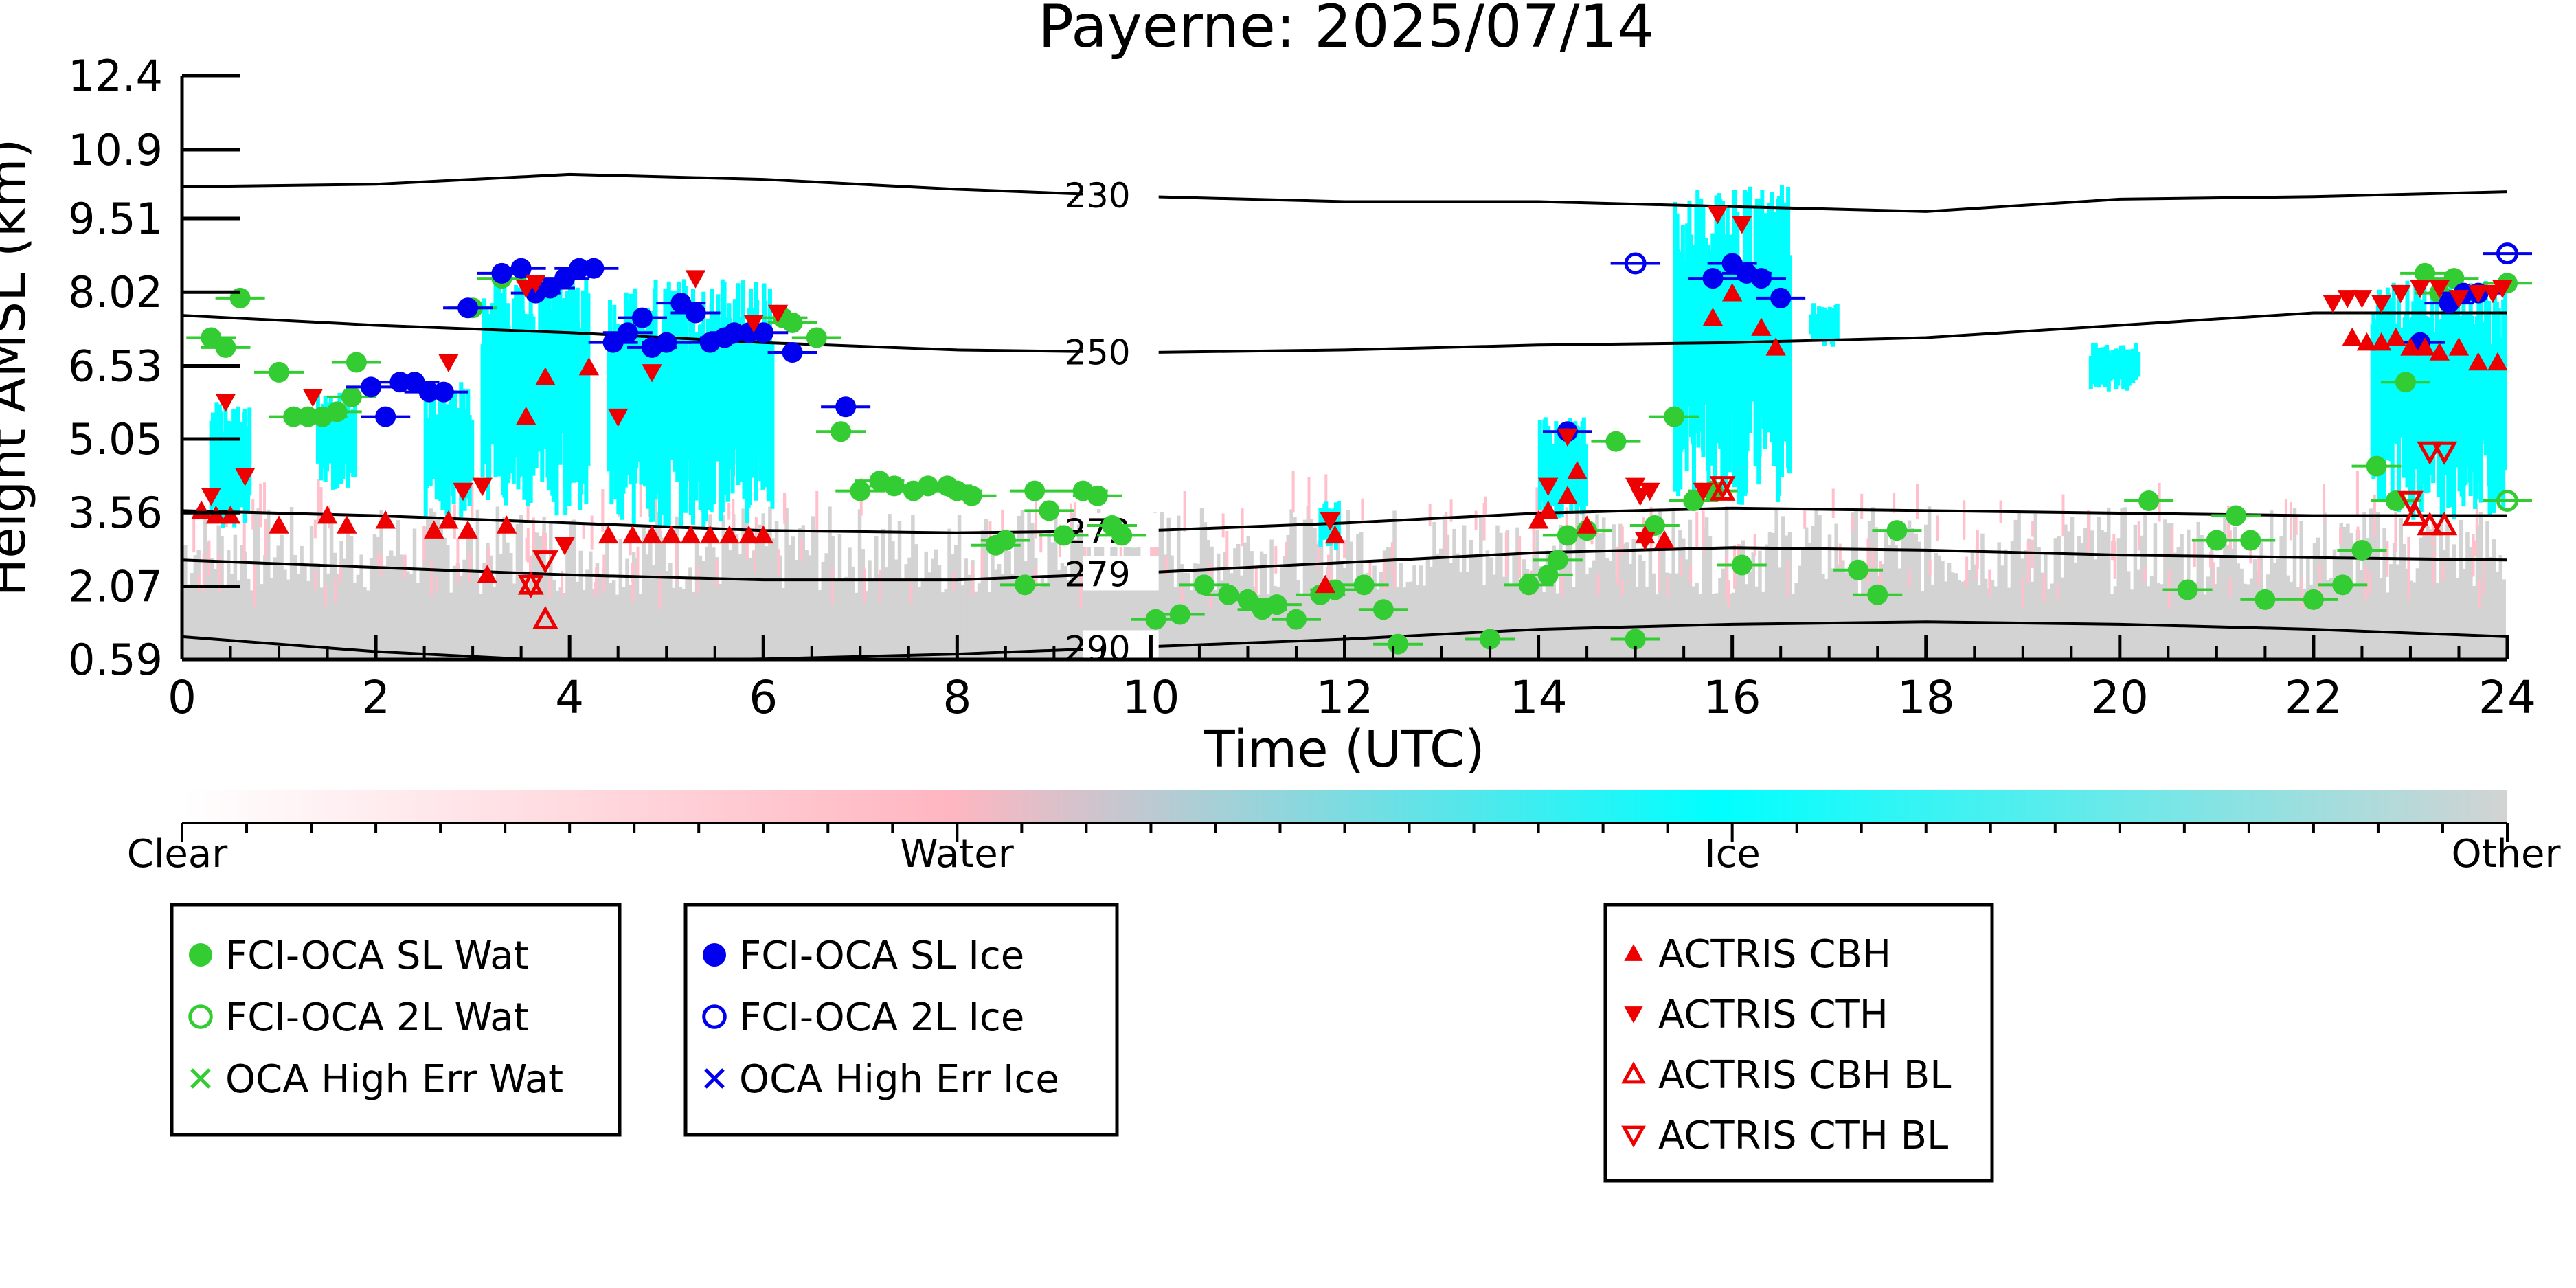  What do you see at coordinates (763, 697) in the screenshot?
I see `x-tick-label: 6` at bounding box center [763, 697].